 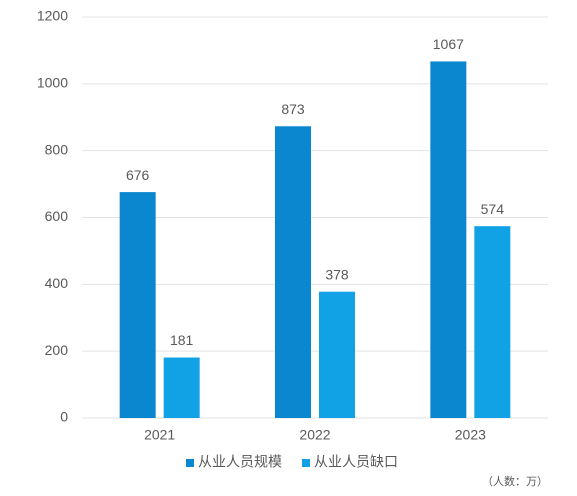 I want to click on data-label: 378, so click(x=337, y=274).